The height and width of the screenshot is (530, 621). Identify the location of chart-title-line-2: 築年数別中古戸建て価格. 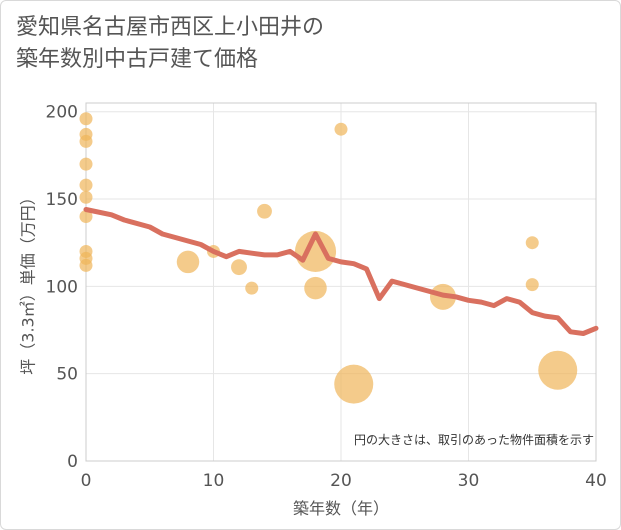
(137, 59).